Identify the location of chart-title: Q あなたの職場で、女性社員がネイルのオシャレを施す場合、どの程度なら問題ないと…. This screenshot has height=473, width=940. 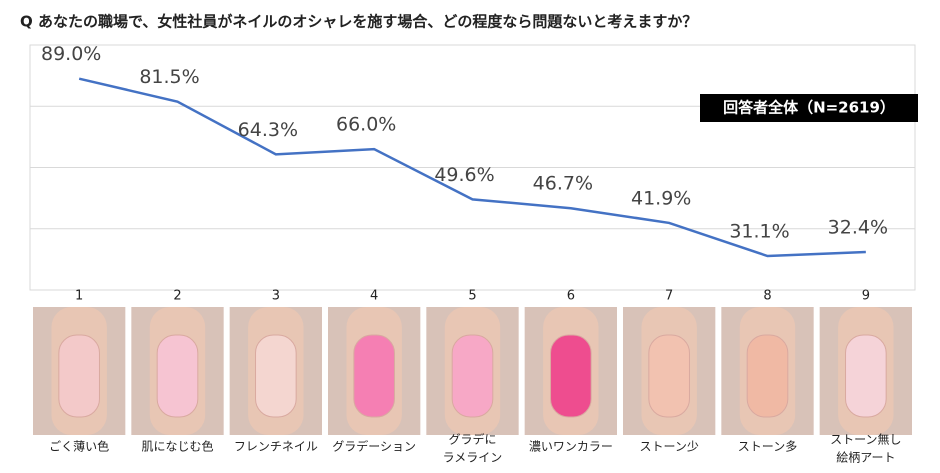
(358, 22).